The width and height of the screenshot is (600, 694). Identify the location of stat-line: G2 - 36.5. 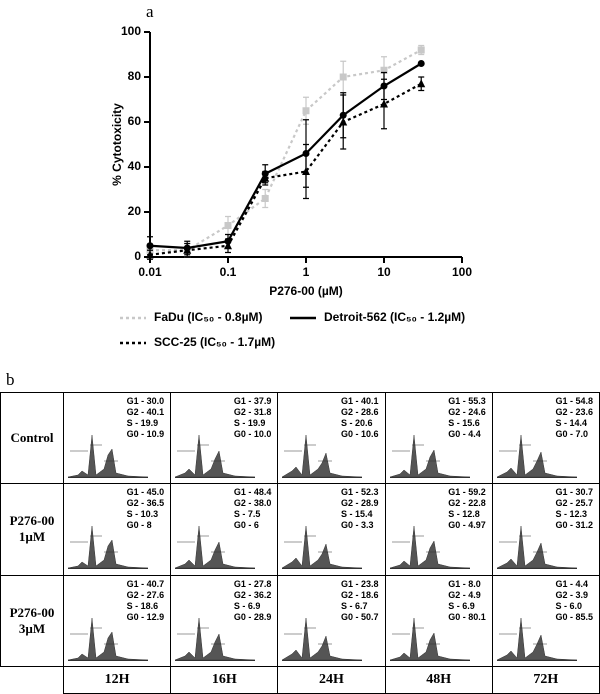
(145, 503).